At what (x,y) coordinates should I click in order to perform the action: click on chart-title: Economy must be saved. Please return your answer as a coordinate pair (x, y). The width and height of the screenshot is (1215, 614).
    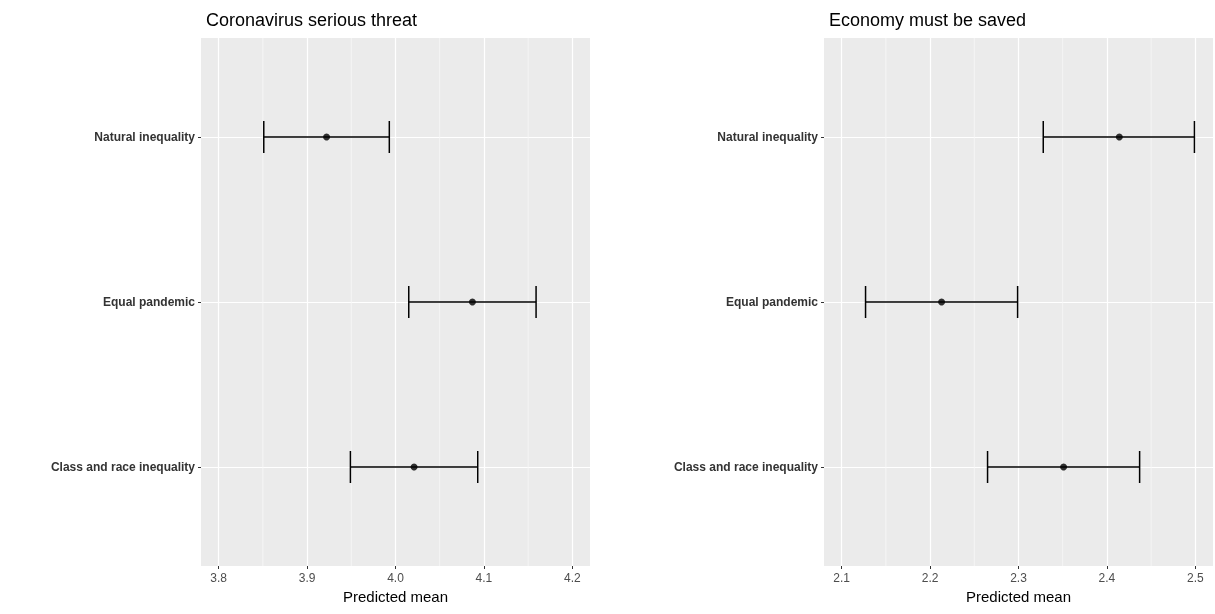
    Looking at the image, I should click on (928, 20).